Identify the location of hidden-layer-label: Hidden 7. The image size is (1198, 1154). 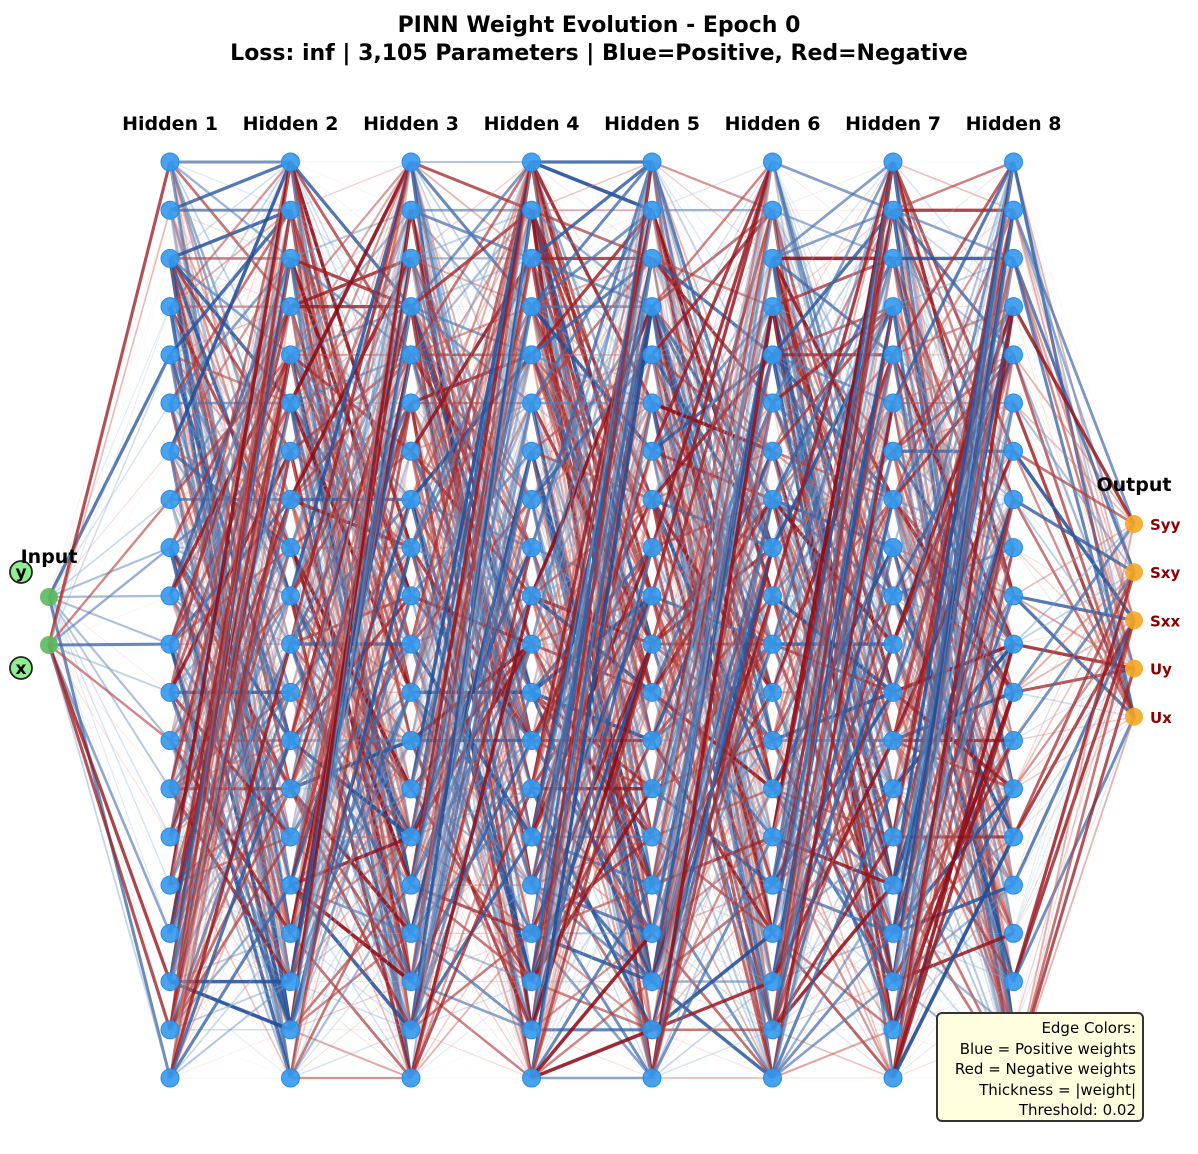
(893, 124).